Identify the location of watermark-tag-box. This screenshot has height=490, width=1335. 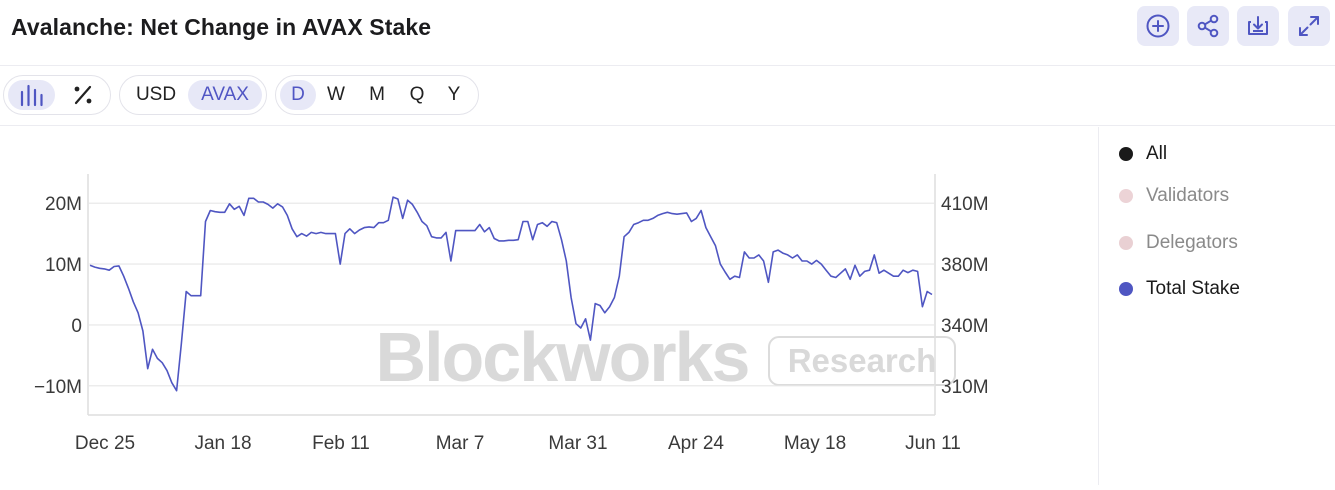
(862, 361).